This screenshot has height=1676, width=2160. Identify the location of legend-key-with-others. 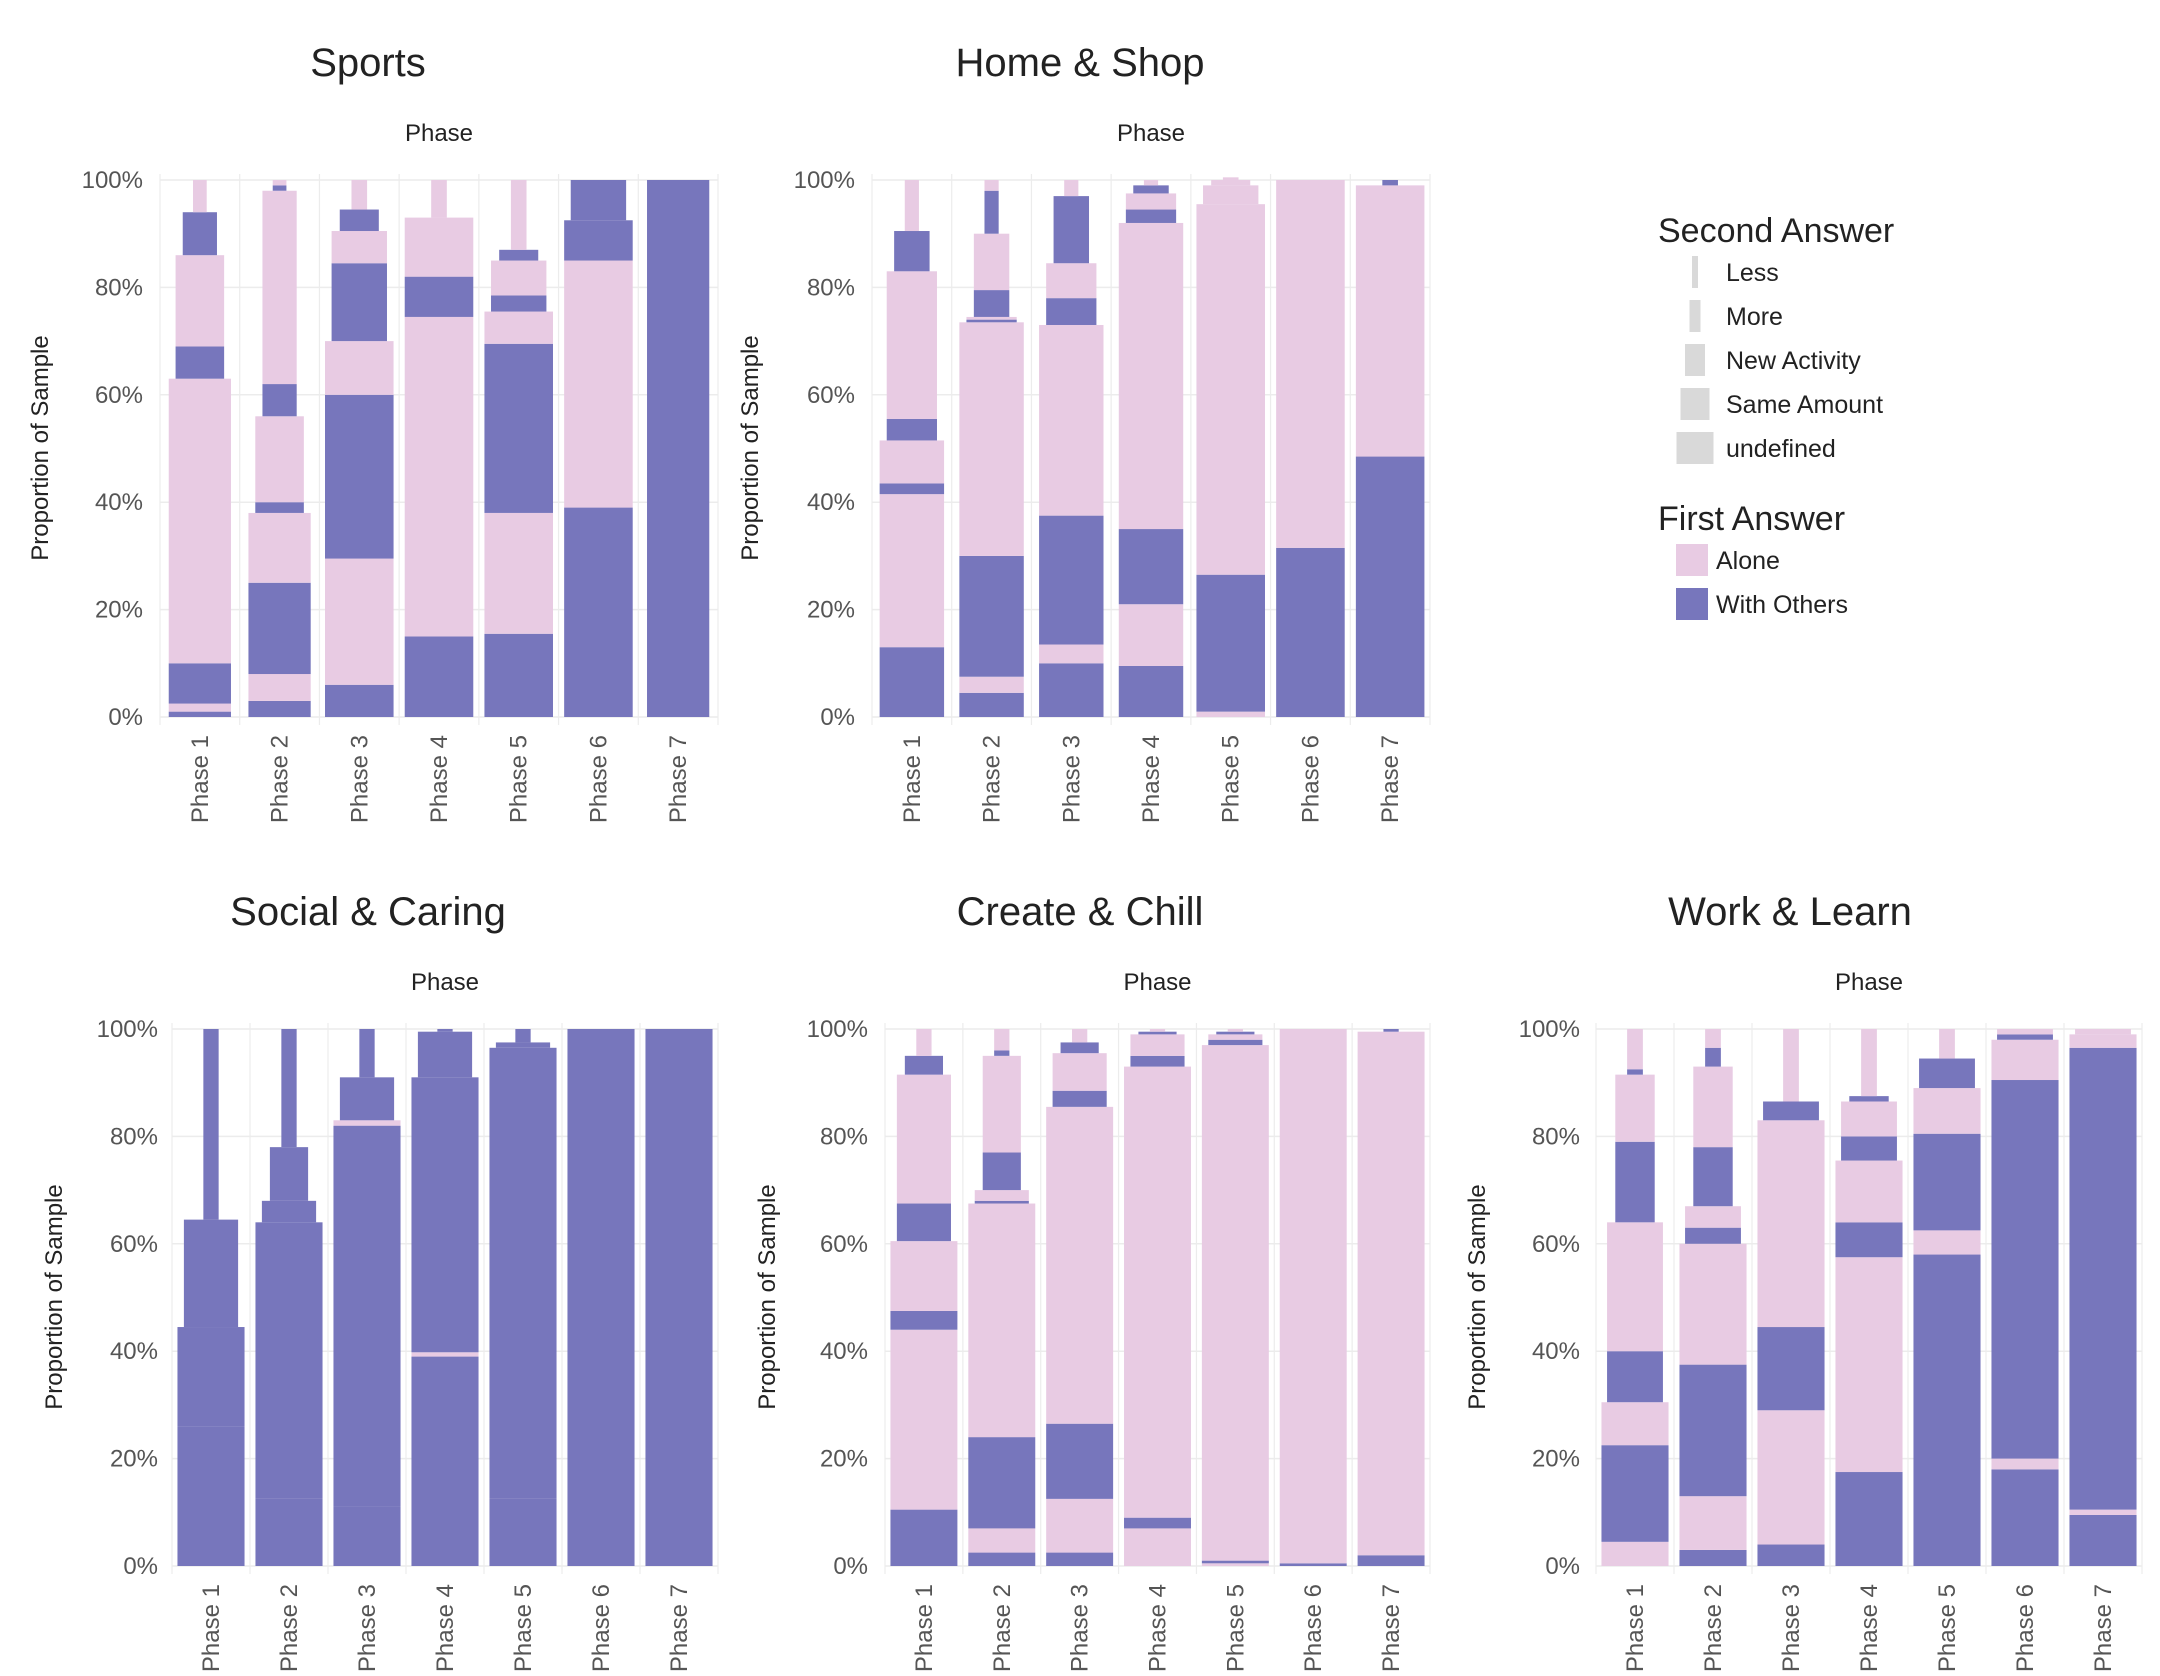
(1692, 604).